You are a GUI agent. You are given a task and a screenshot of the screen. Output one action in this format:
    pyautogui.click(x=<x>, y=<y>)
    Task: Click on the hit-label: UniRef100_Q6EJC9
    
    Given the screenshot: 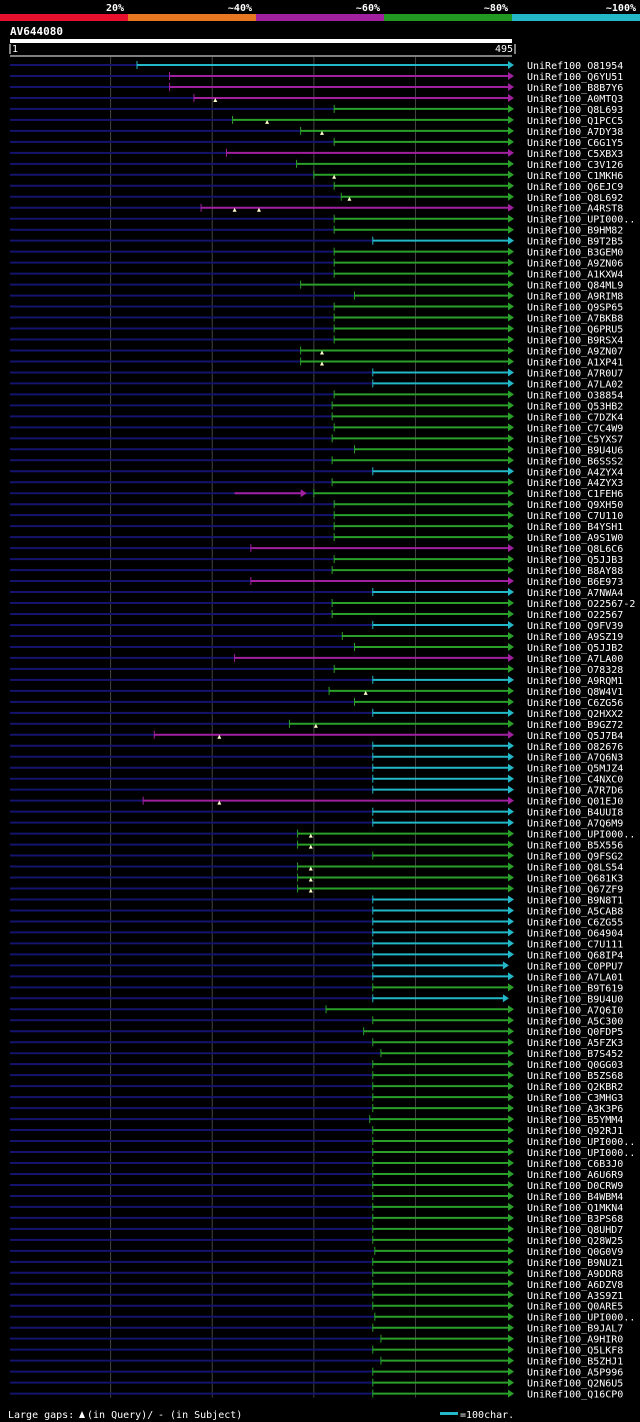 What is the action you would take?
    pyautogui.click(x=575, y=187)
    